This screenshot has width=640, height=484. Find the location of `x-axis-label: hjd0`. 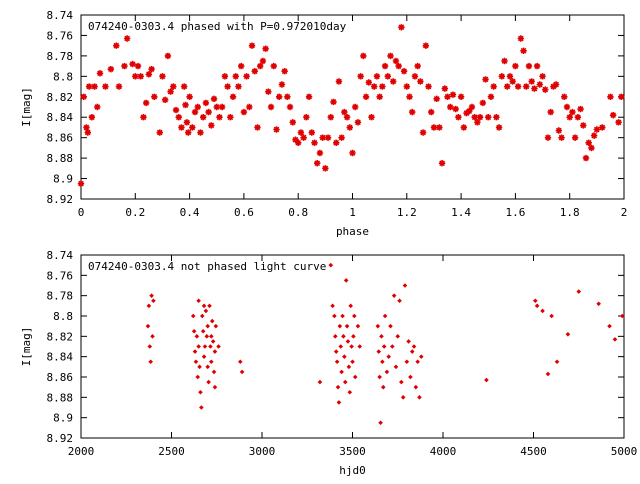

x-axis-label: hjd0 is located at coordinates (352, 470).